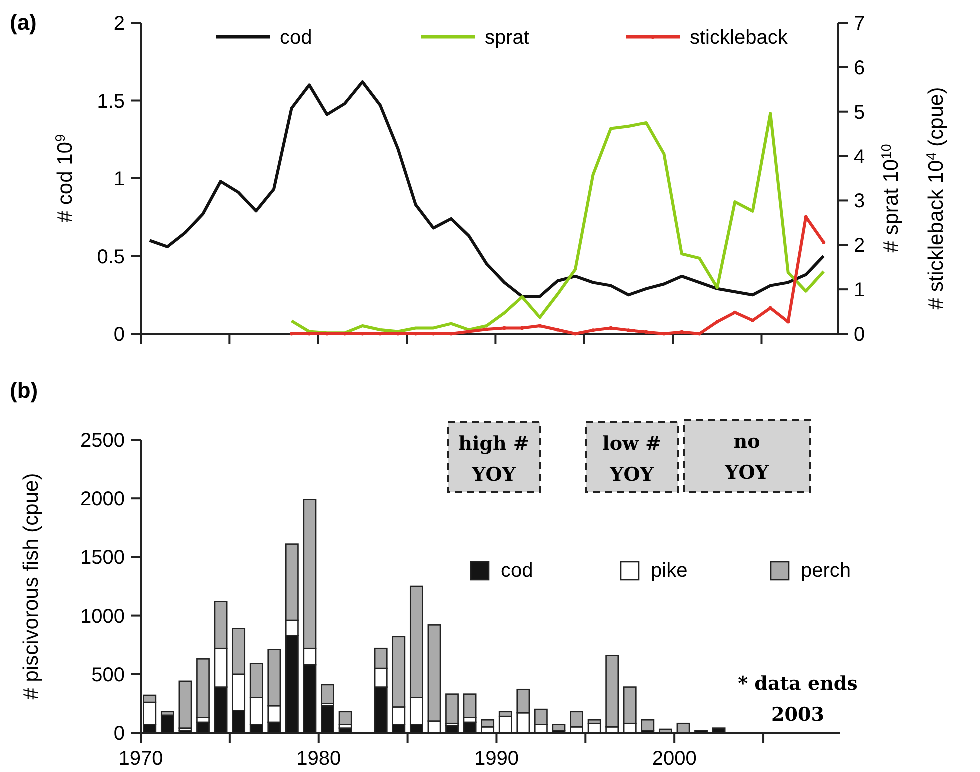  Describe the element at coordinates (632, 459) in the screenshot. I see `annotation: low # YOY` at that location.